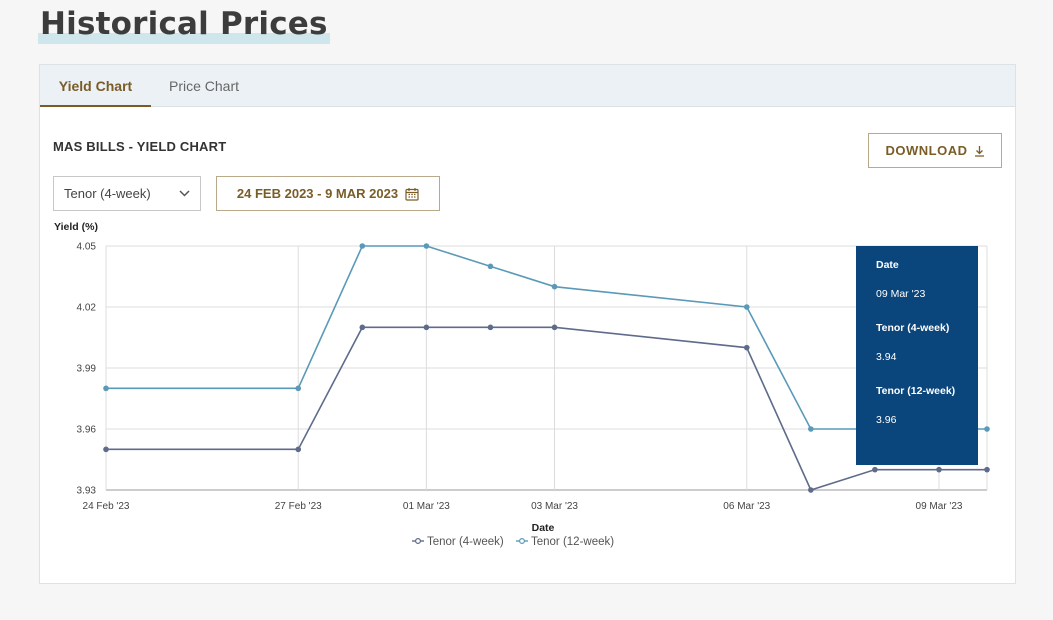 This screenshot has height=620, width=1053. Describe the element at coordinates (554, 506) in the screenshot. I see `x-tick-label: 03 Mar '23` at that location.